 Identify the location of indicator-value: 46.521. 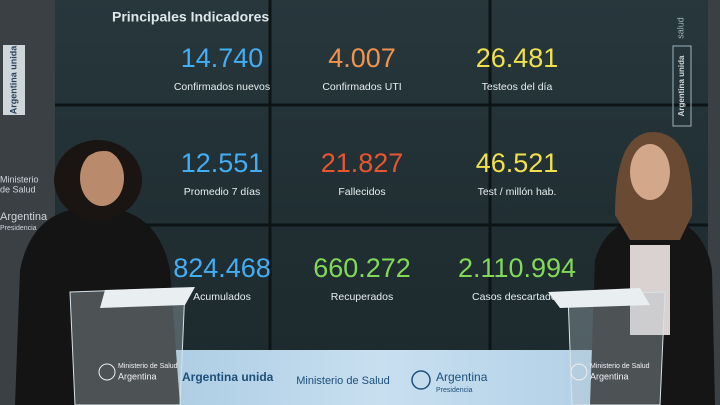
(517, 163).